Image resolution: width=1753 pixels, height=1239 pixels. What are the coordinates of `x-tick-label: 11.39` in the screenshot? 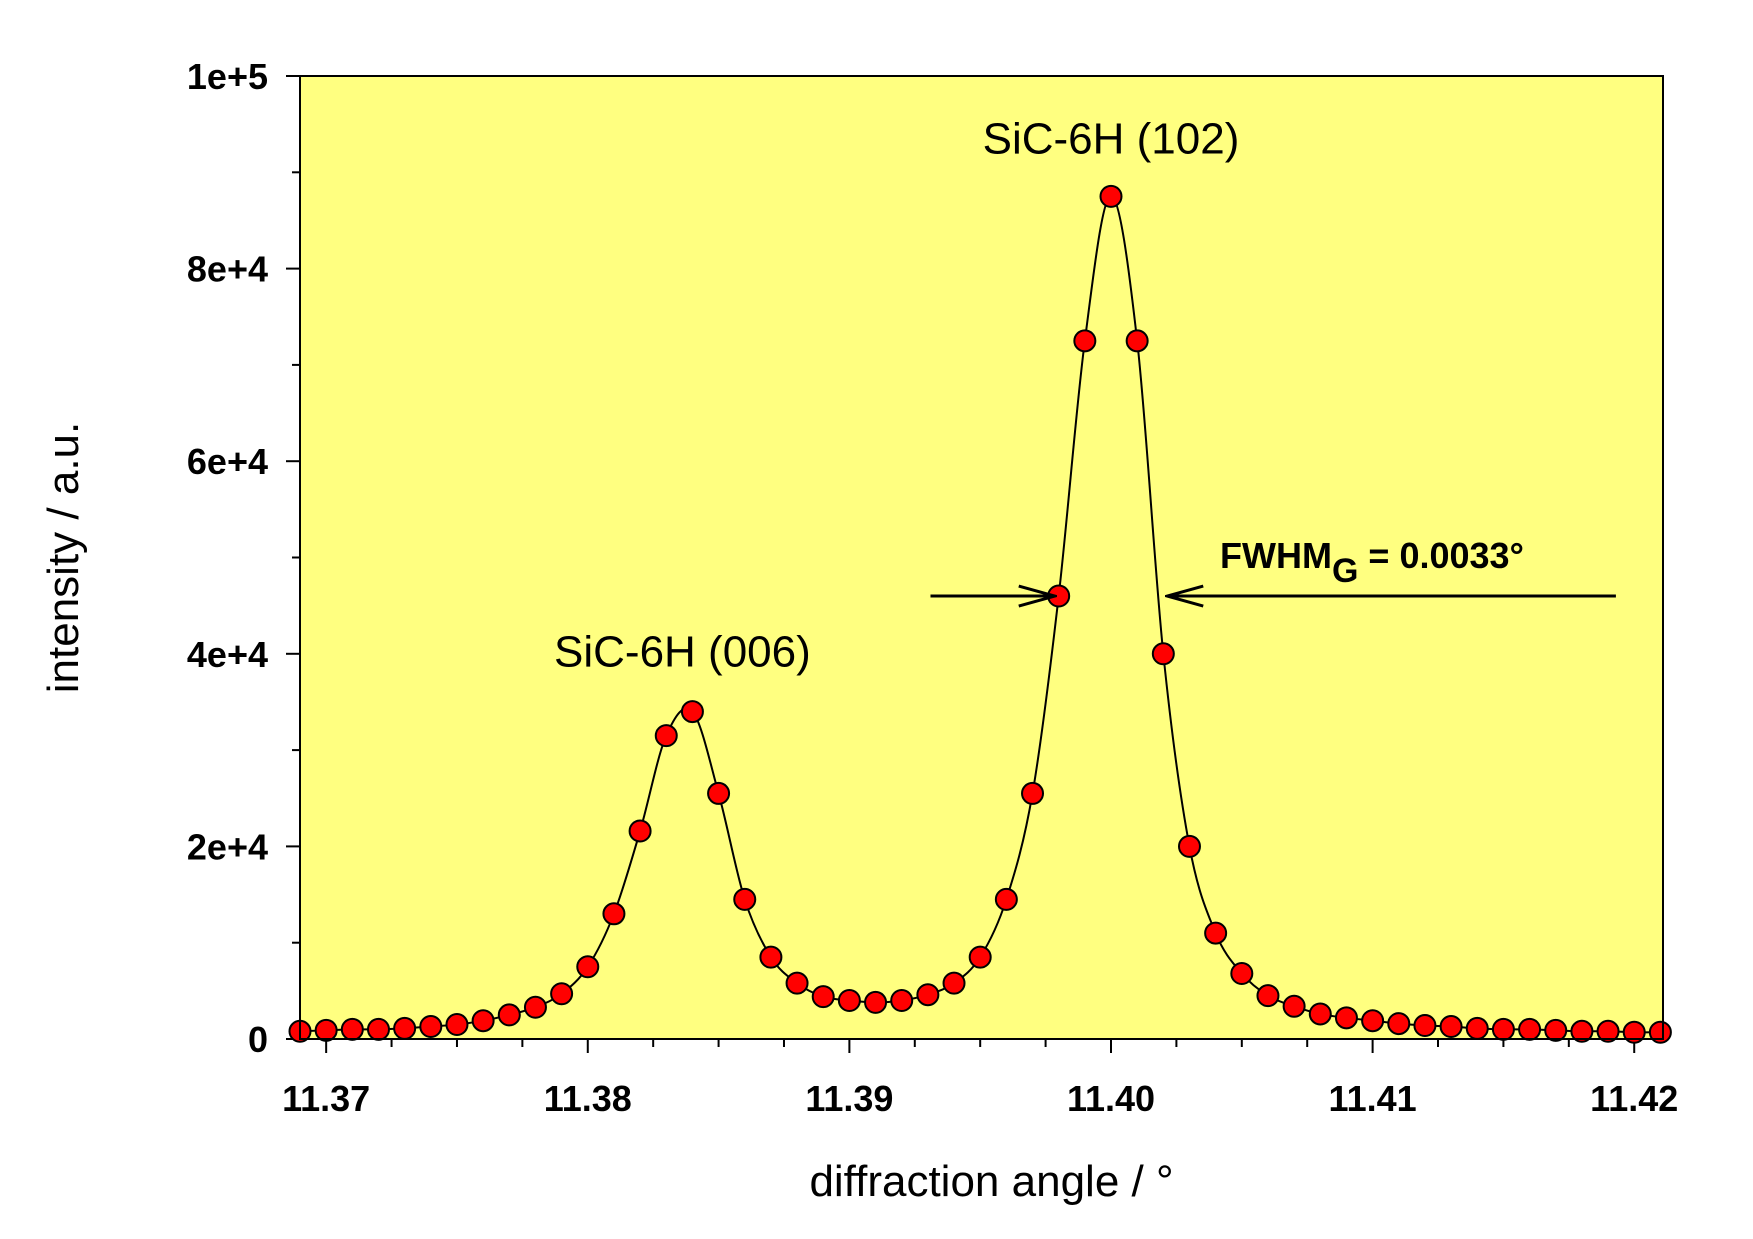 It's located at (849, 1098).